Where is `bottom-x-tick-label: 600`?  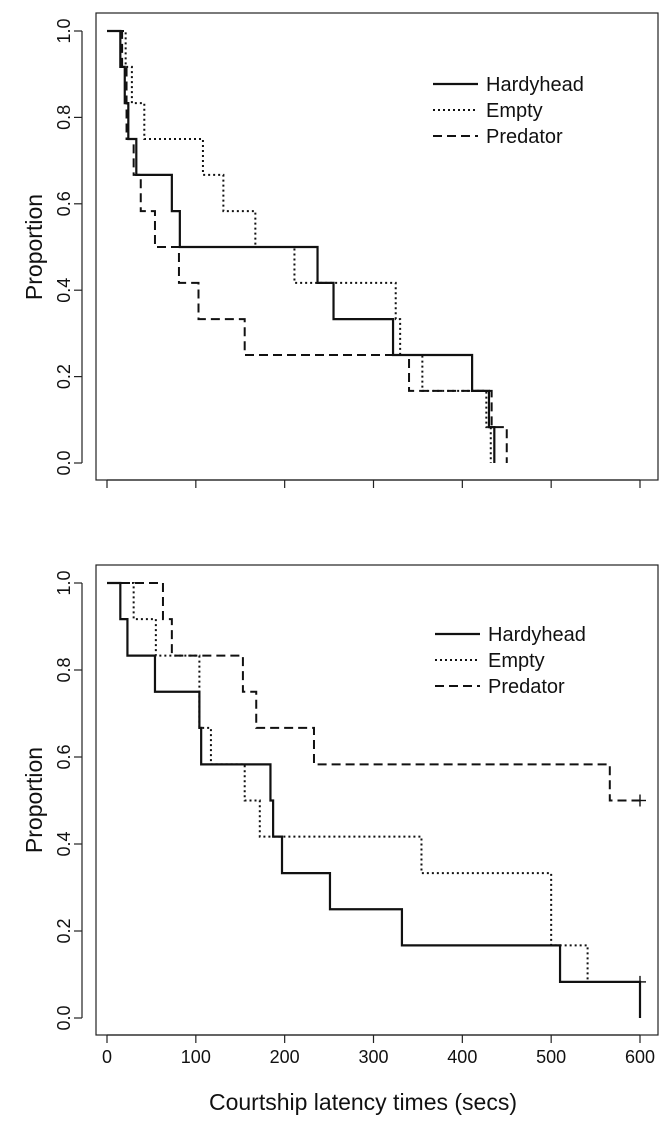
bottom-x-tick-label: 600 is located at coordinates (640, 1057).